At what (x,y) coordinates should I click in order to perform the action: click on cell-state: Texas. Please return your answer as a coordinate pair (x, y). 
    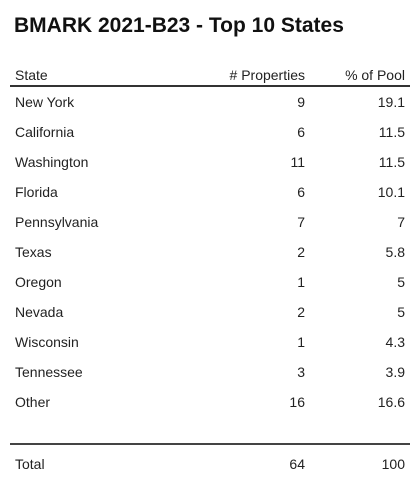
    Looking at the image, I should click on (33, 252).